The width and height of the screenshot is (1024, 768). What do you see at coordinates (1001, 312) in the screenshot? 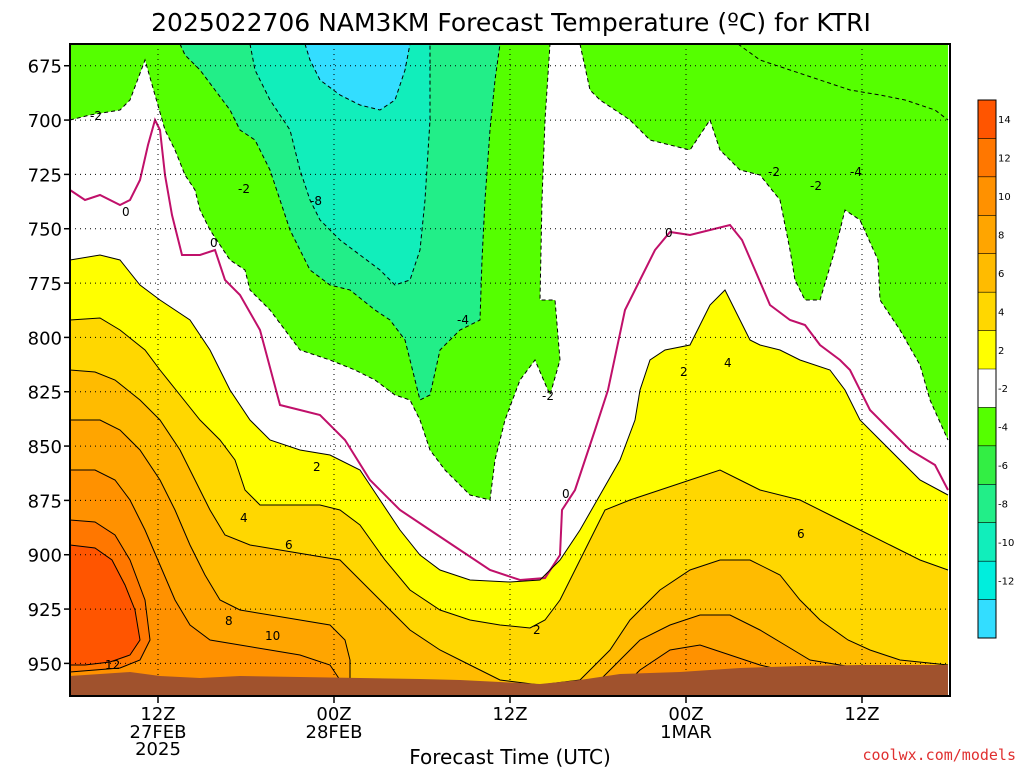
I see `colorbar-tick-label: 4` at bounding box center [1001, 312].